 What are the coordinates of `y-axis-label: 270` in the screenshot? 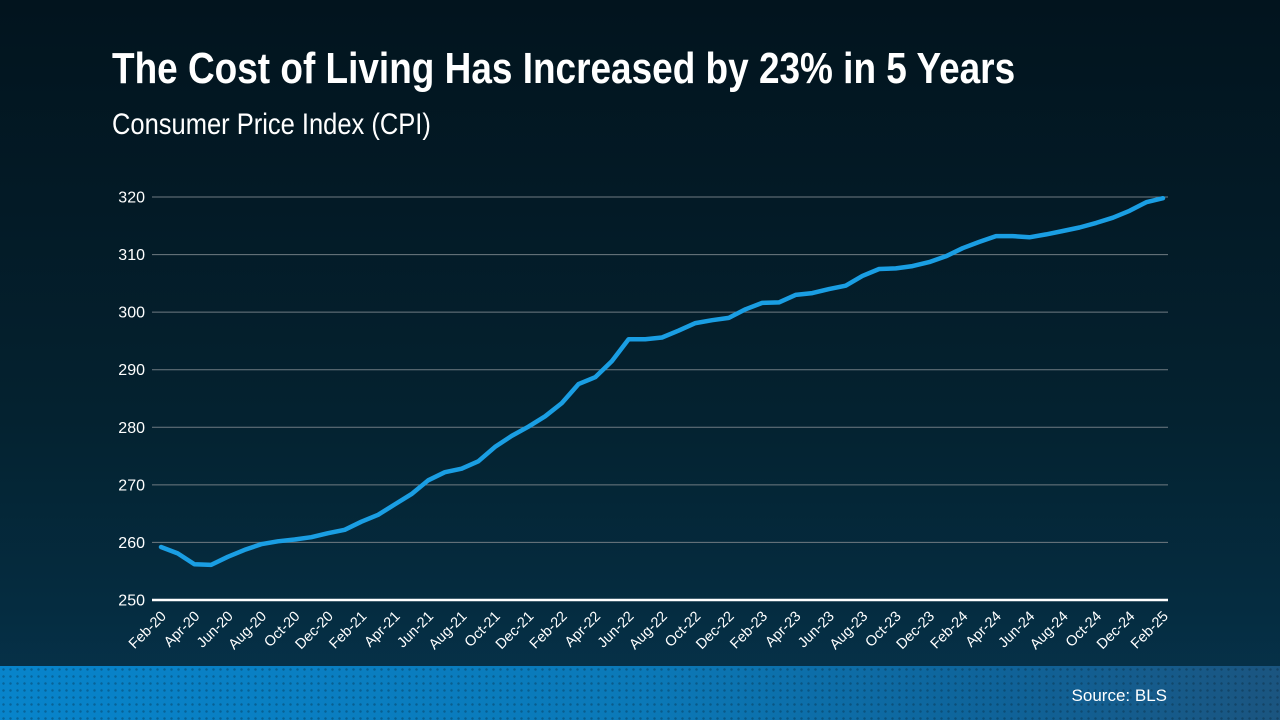 It's located at (131, 485).